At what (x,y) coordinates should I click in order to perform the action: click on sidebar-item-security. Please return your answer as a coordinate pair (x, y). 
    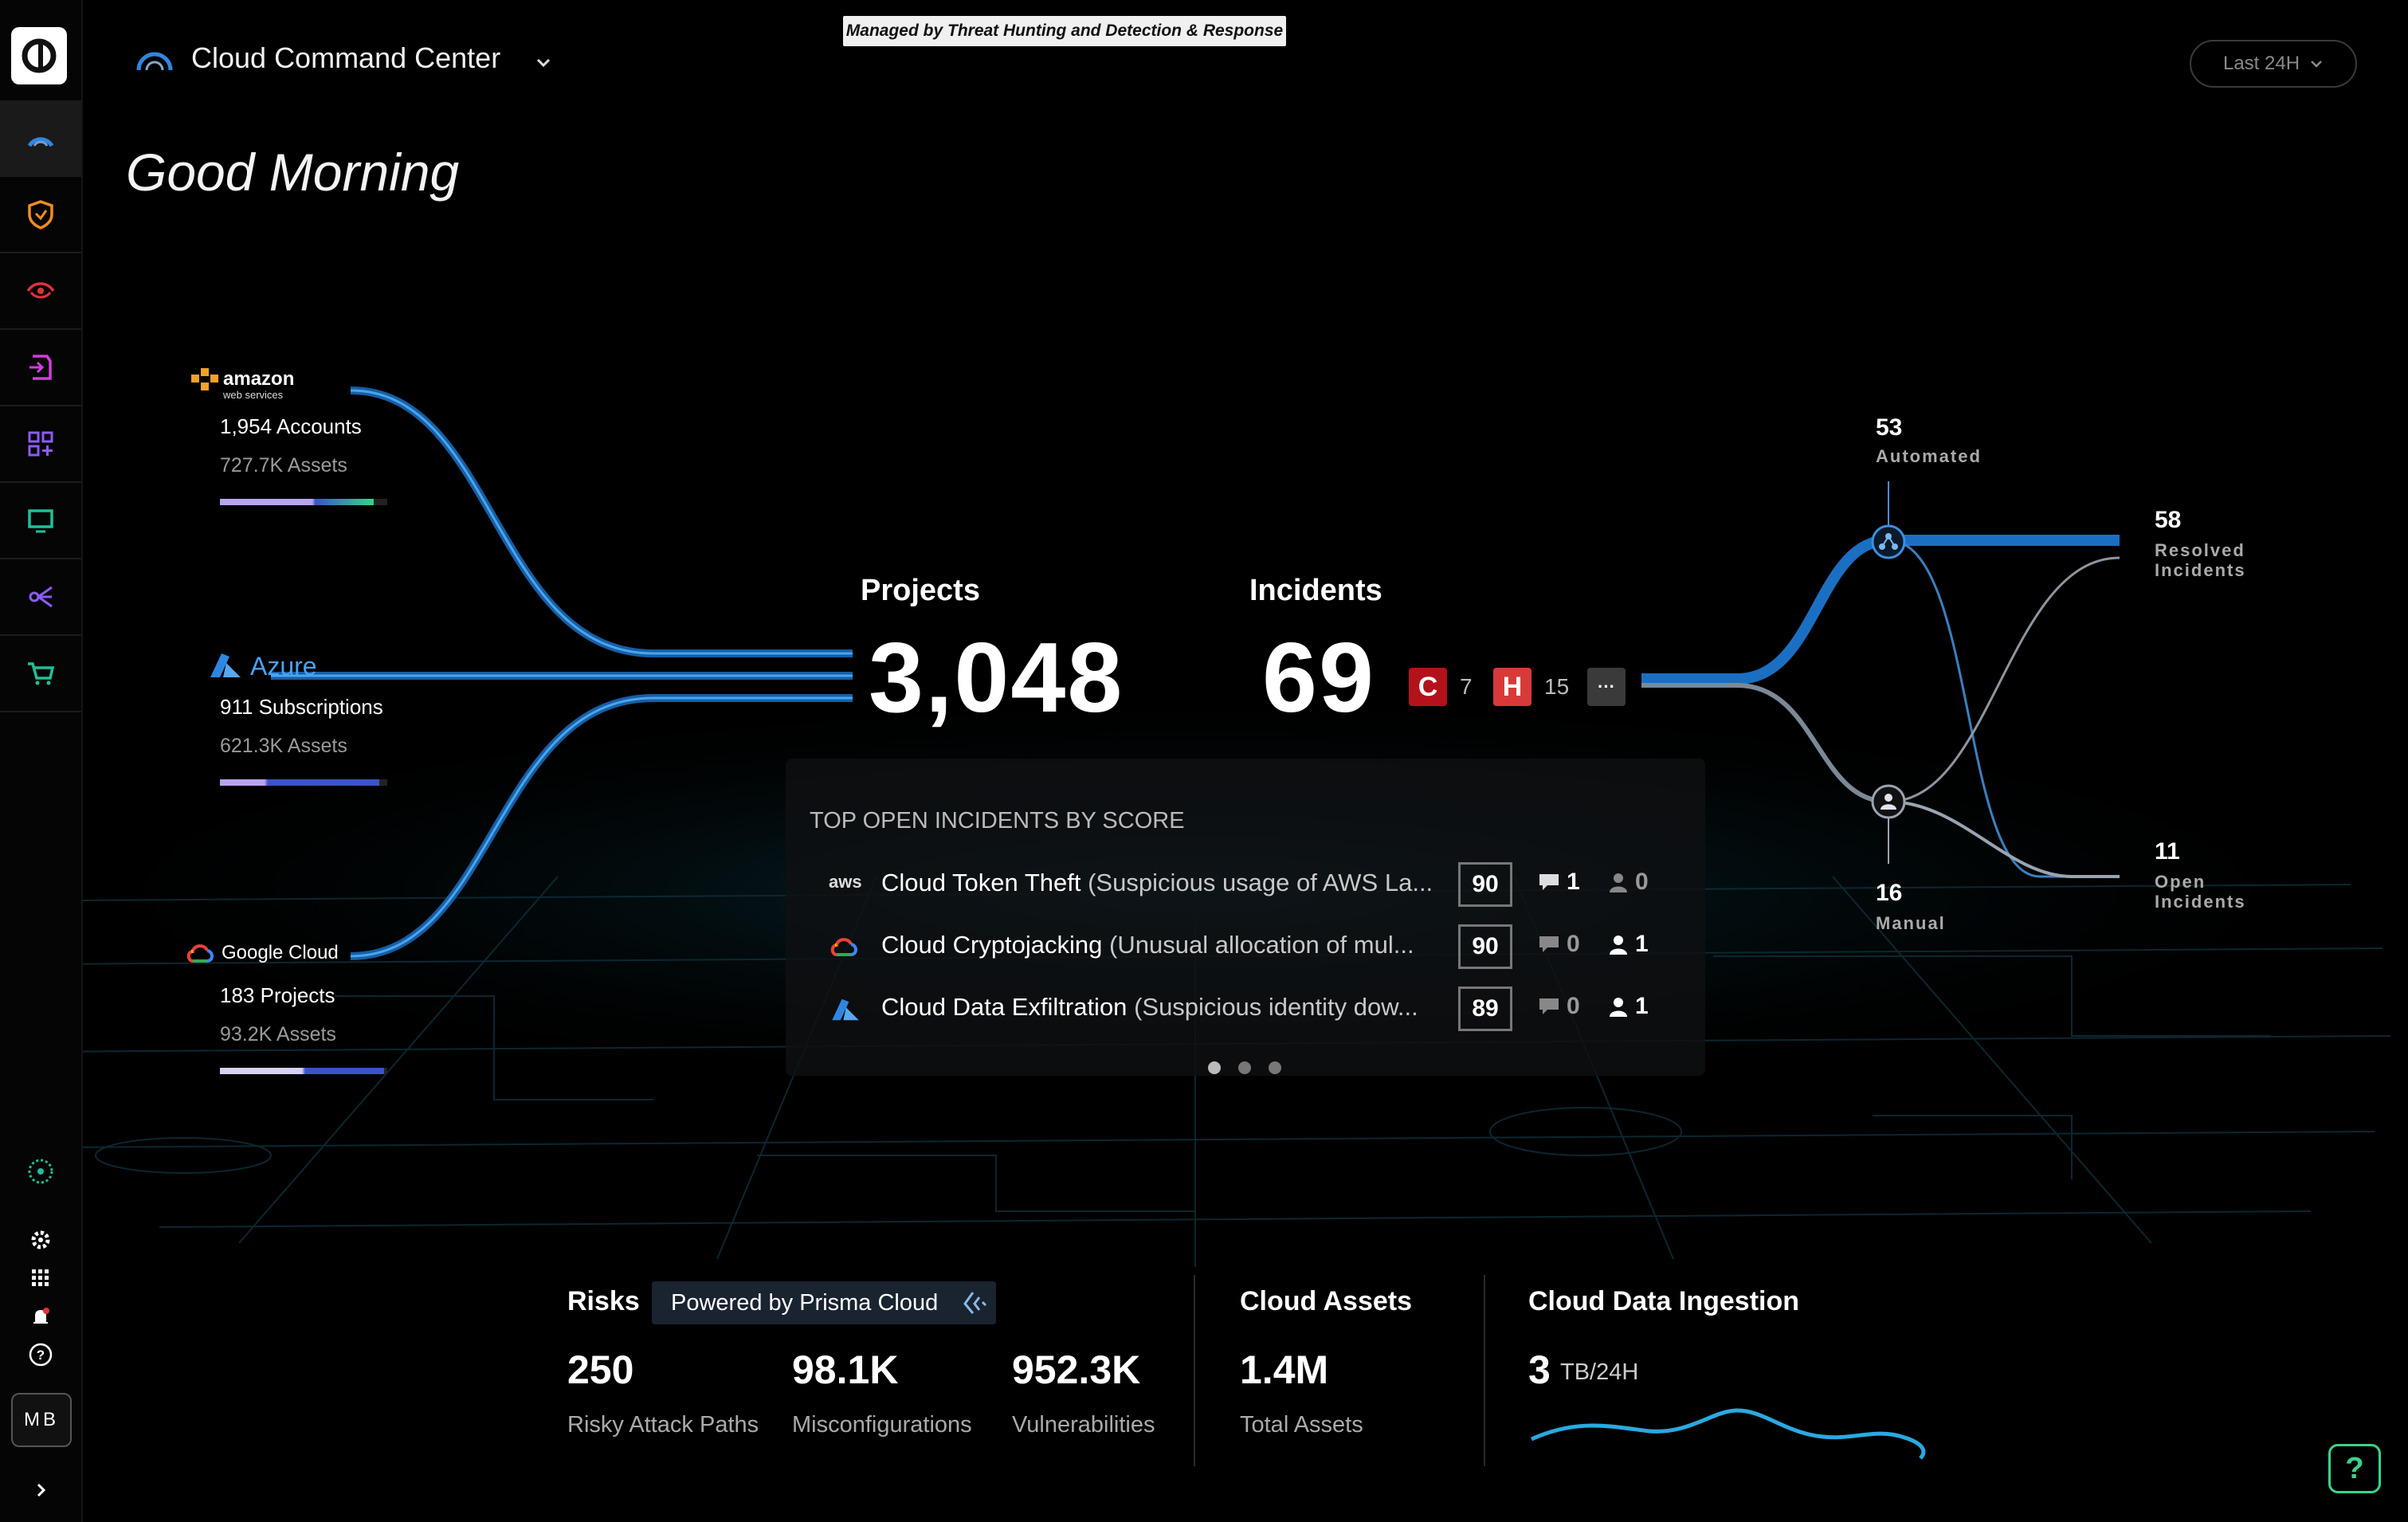
    Looking at the image, I should click on (40, 215).